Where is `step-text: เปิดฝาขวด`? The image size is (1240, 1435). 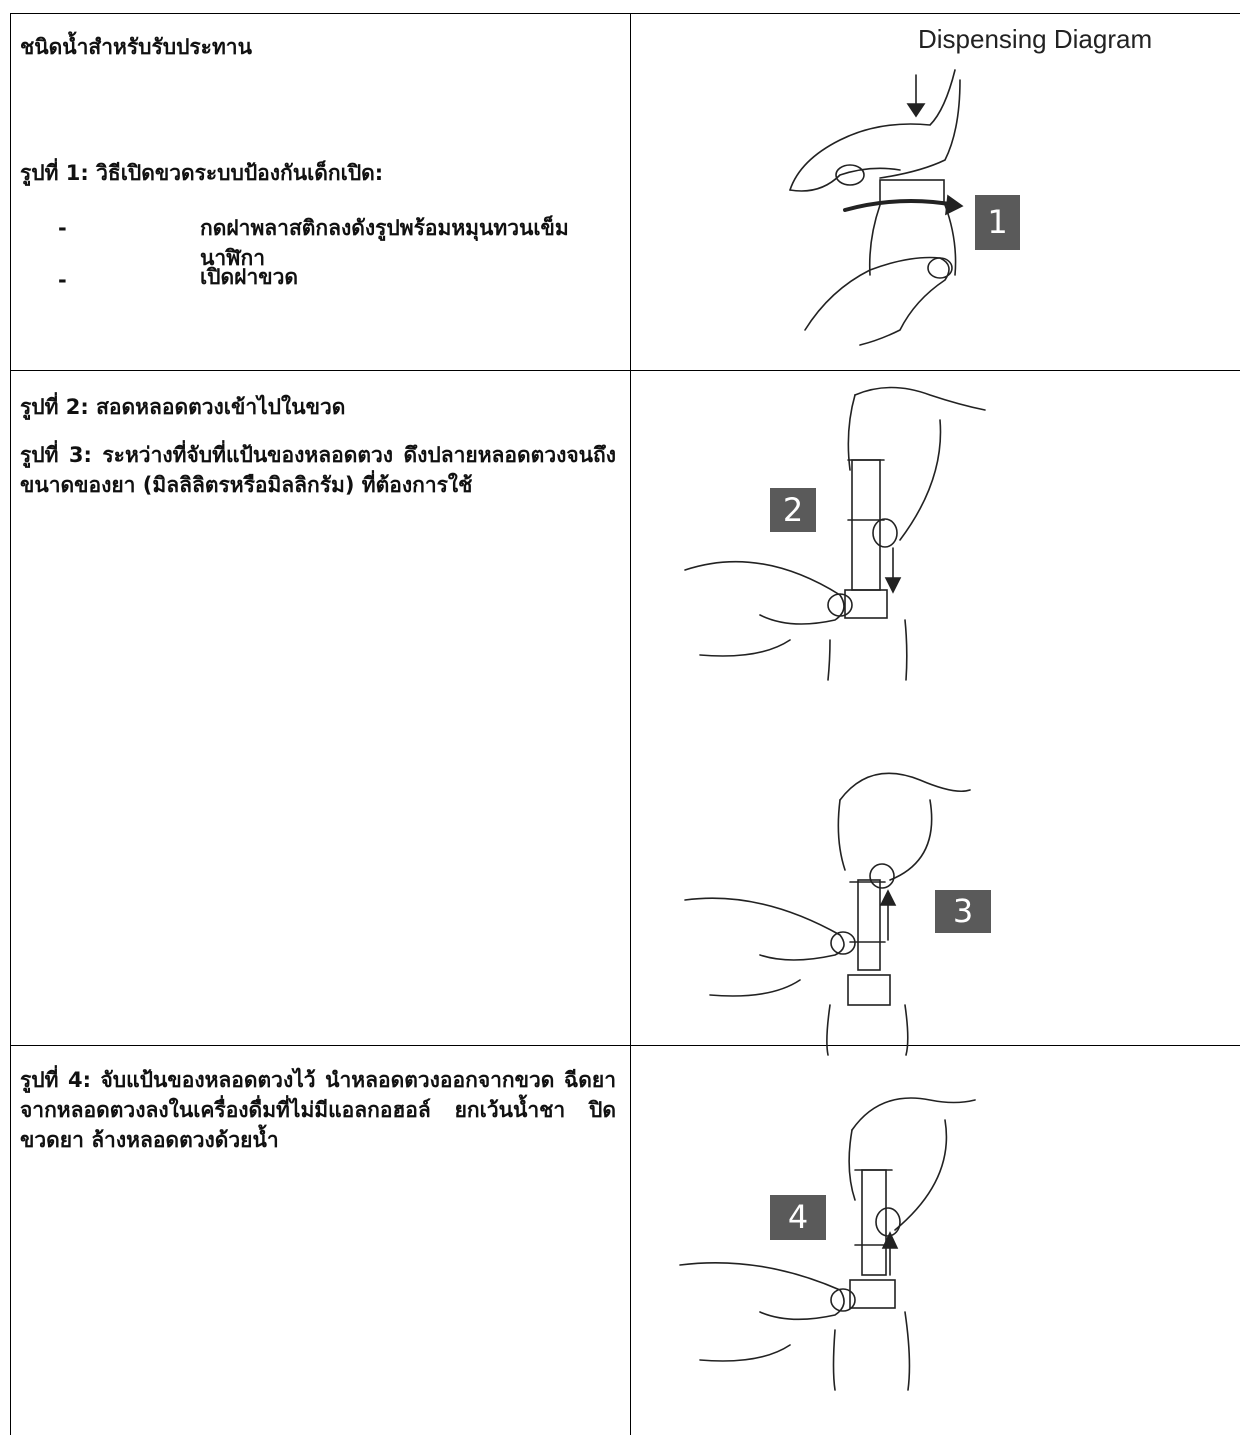 step-text: เปิดฝาขวด is located at coordinates (249, 277).